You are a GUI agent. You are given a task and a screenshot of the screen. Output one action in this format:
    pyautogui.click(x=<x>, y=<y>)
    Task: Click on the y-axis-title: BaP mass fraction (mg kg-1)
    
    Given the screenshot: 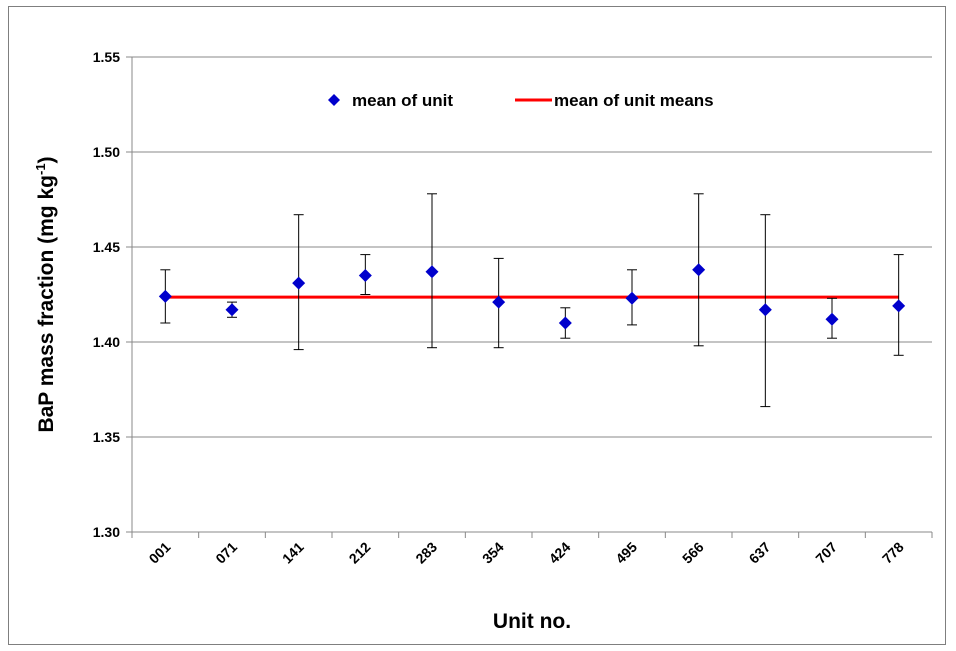 What is the action you would take?
    pyautogui.click(x=45, y=294)
    